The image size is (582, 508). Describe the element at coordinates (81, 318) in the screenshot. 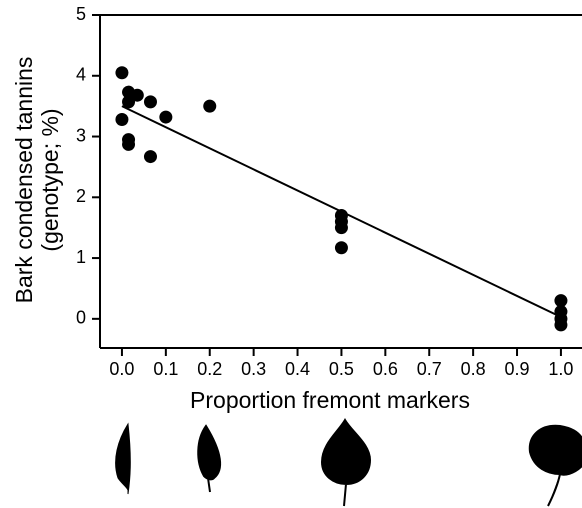

I see `y-tick-label: 0` at that location.